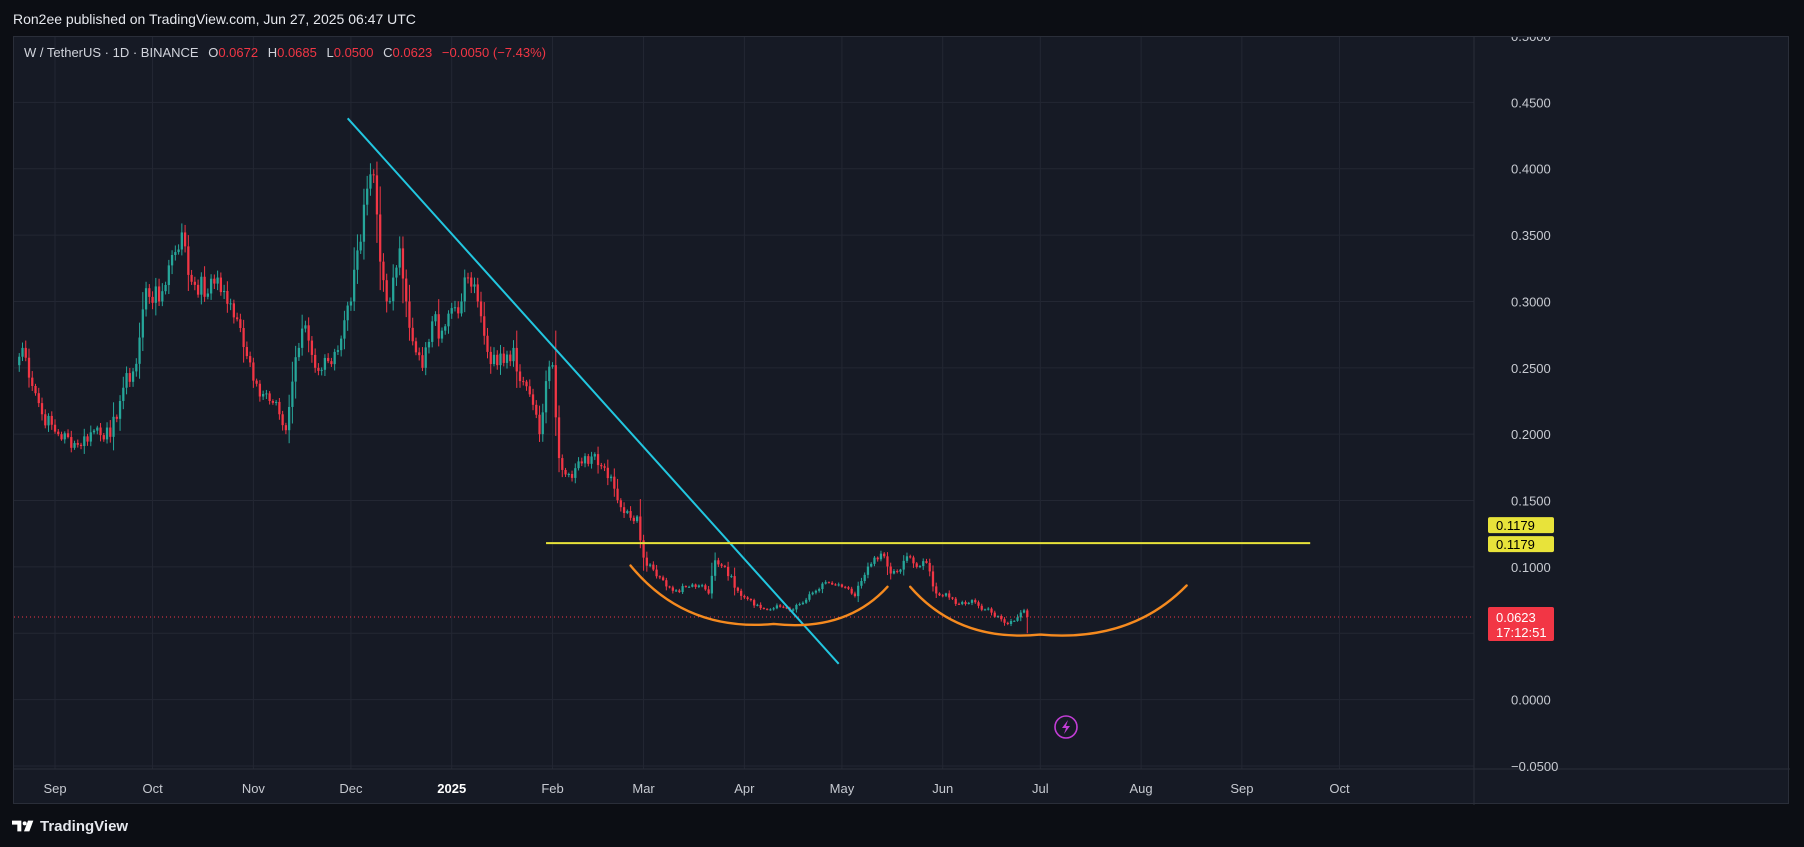 This screenshot has height=847, width=1804. I want to click on symbol-title: W / TetherUS · 1D · BINANCE, so click(111, 52).